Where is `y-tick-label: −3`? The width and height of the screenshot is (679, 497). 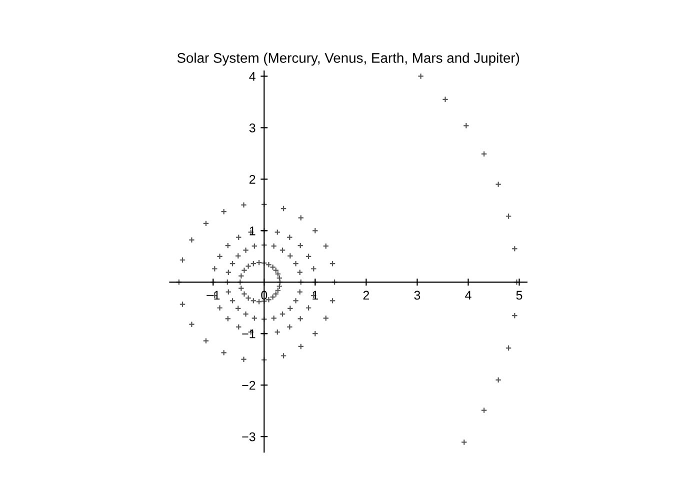
y-tick-label: −3 is located at coordinates (249, 437).